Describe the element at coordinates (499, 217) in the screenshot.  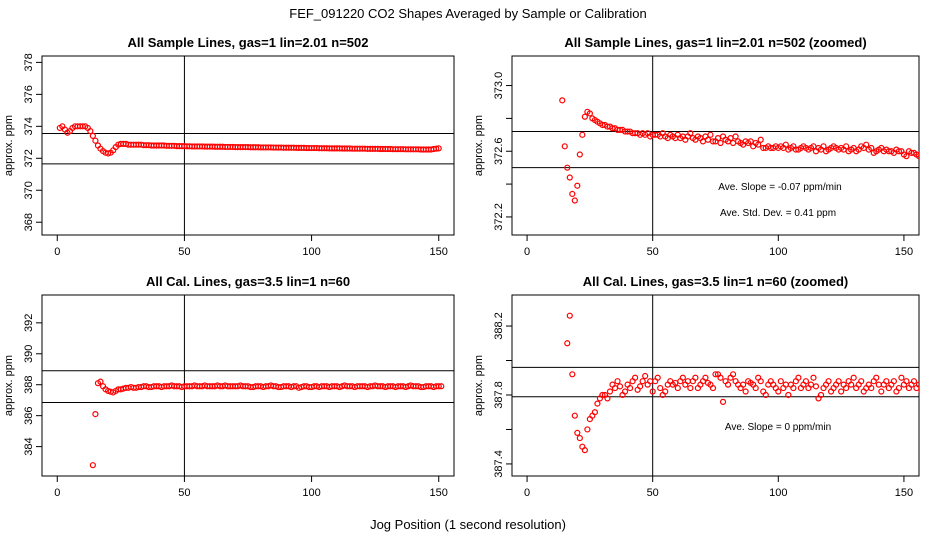
I see `y-tick-label: 372.2` at that location.